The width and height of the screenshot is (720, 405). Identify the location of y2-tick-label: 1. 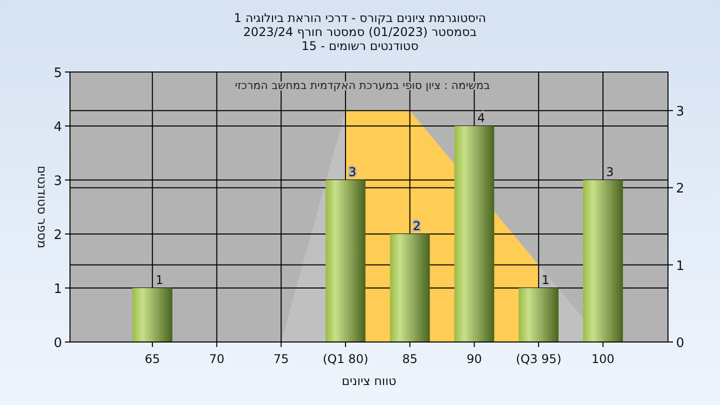
(680, 266).